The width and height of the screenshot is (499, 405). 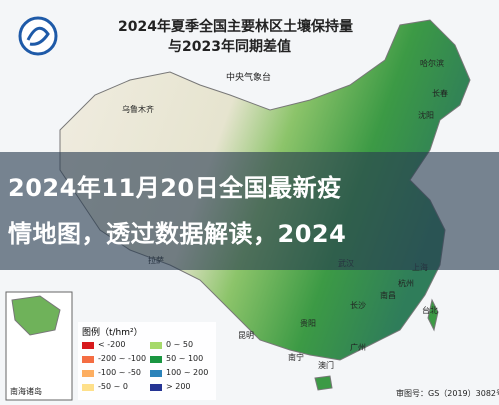 I want to click on legend-label: > 200, so click(x=178, y=386).